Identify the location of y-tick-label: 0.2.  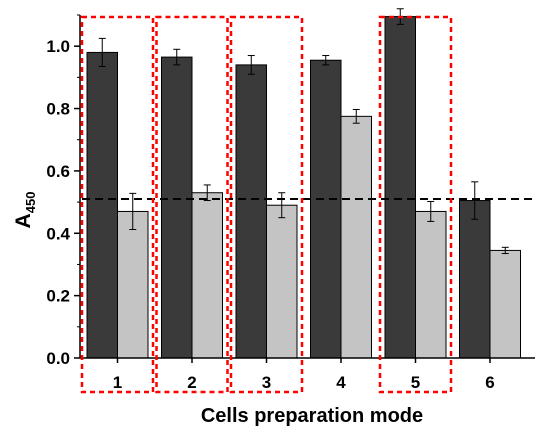
(58, 296).